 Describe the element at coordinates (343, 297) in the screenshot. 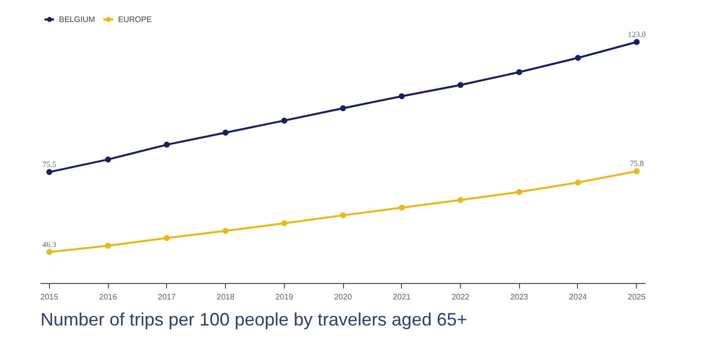

I see `x-tick-label: 2020` at that location.